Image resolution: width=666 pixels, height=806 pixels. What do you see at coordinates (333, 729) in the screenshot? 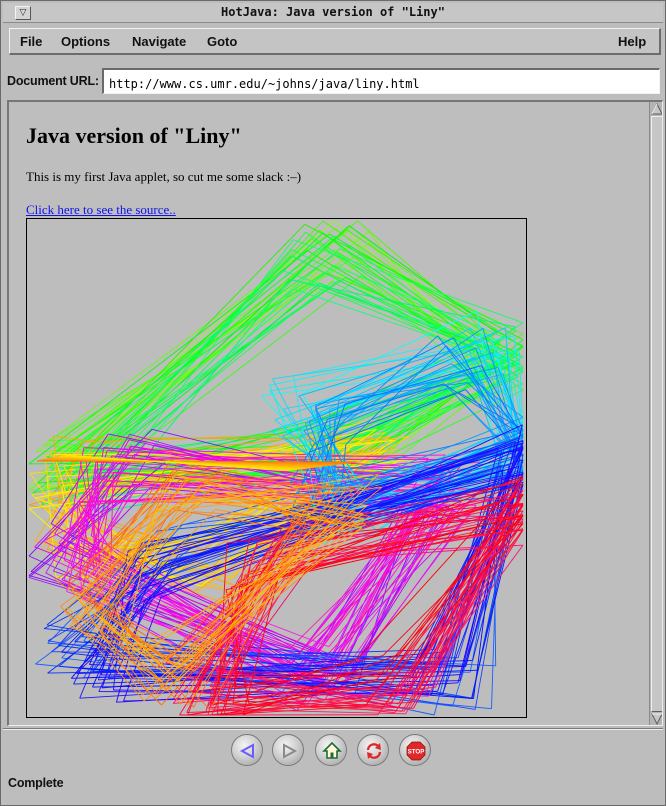
I see `toolbar-divider` at bounding box center [333, 729].